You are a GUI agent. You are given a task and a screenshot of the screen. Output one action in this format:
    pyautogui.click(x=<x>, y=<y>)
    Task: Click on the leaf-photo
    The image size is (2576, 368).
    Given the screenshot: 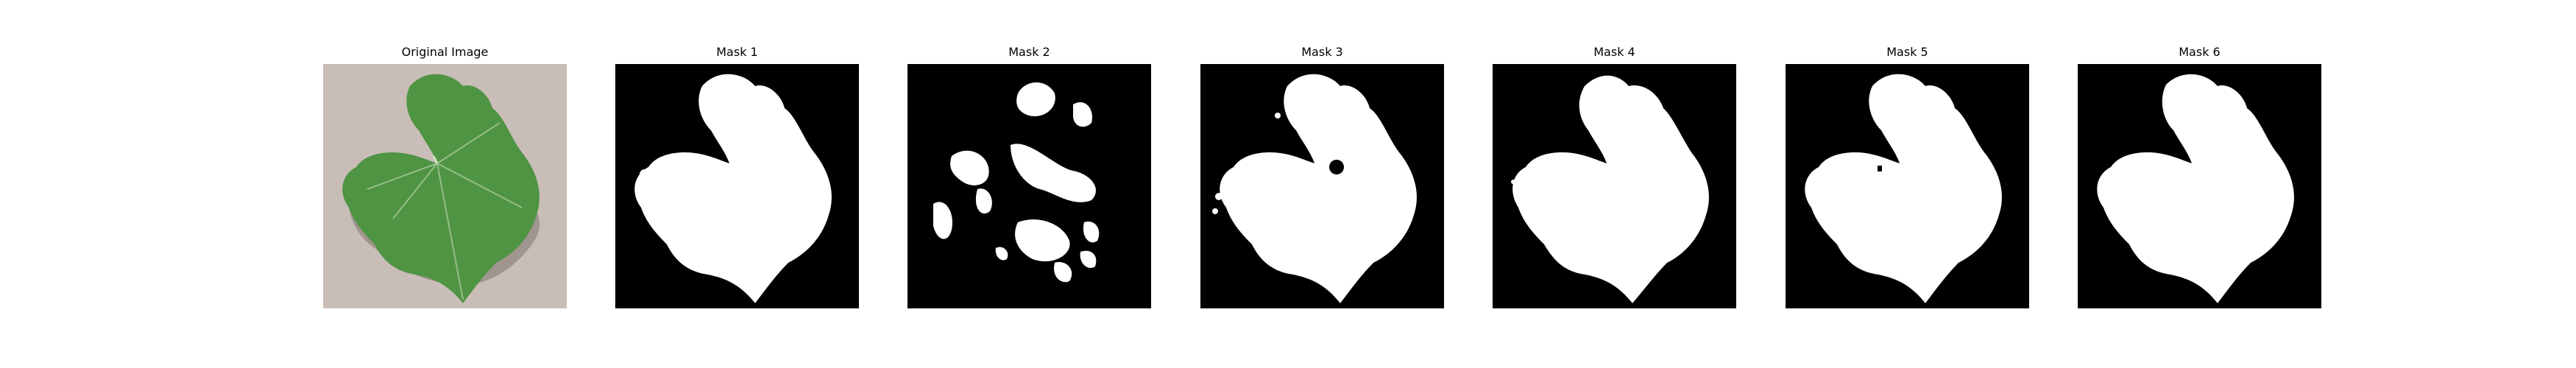 What is the action you would take?
    pyautogui.click(x=445, y=186)
    